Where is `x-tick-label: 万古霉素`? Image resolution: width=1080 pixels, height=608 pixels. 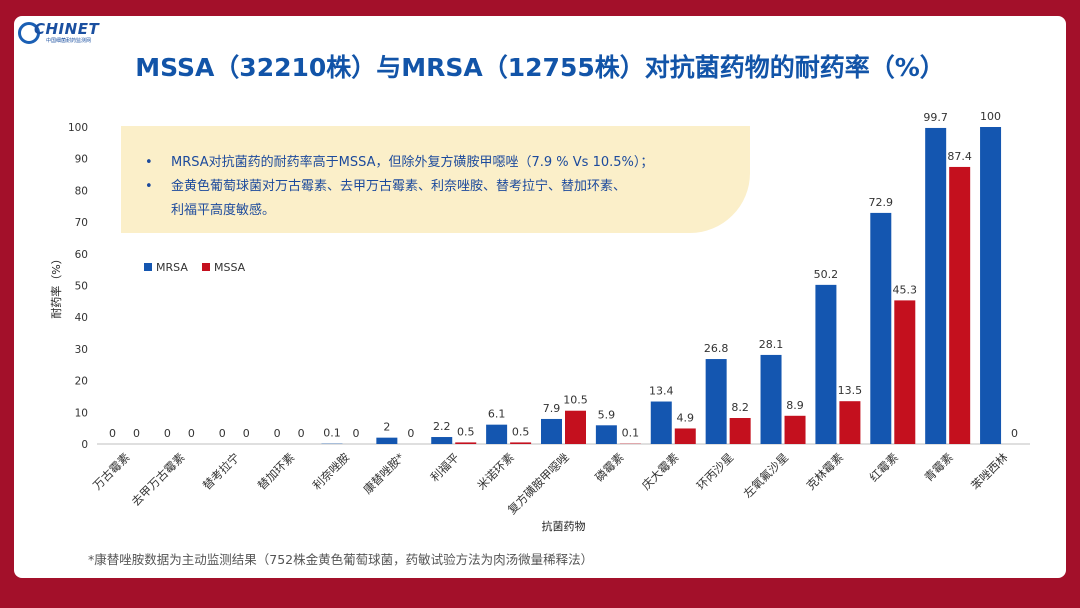 x-tick-label: 万古霉素 is located at coordinates (111, 471).